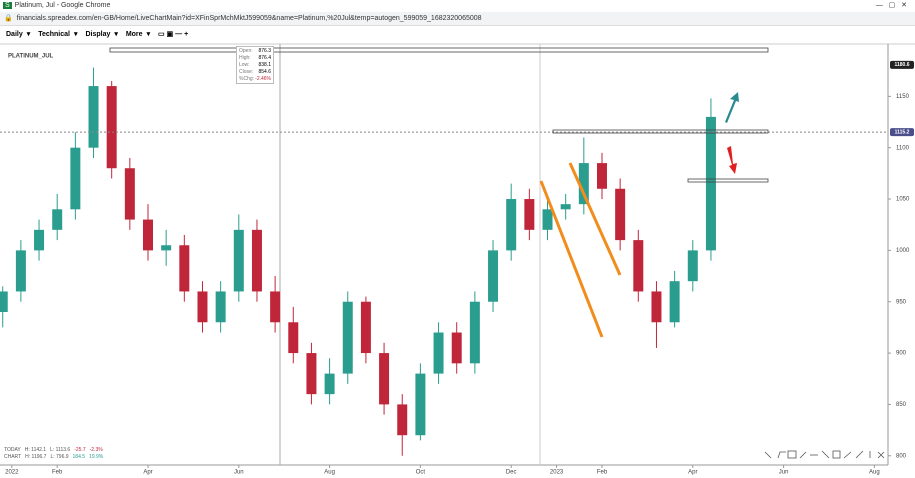  I want to click on x-tick-label: 2022, so click(12, 473).